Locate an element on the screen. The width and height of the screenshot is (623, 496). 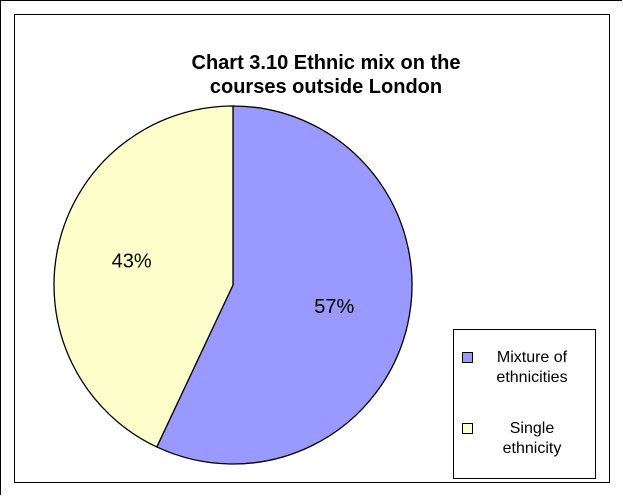
legend-label-mixture-line-2: ethnicities is located at coordinates (532, 377).